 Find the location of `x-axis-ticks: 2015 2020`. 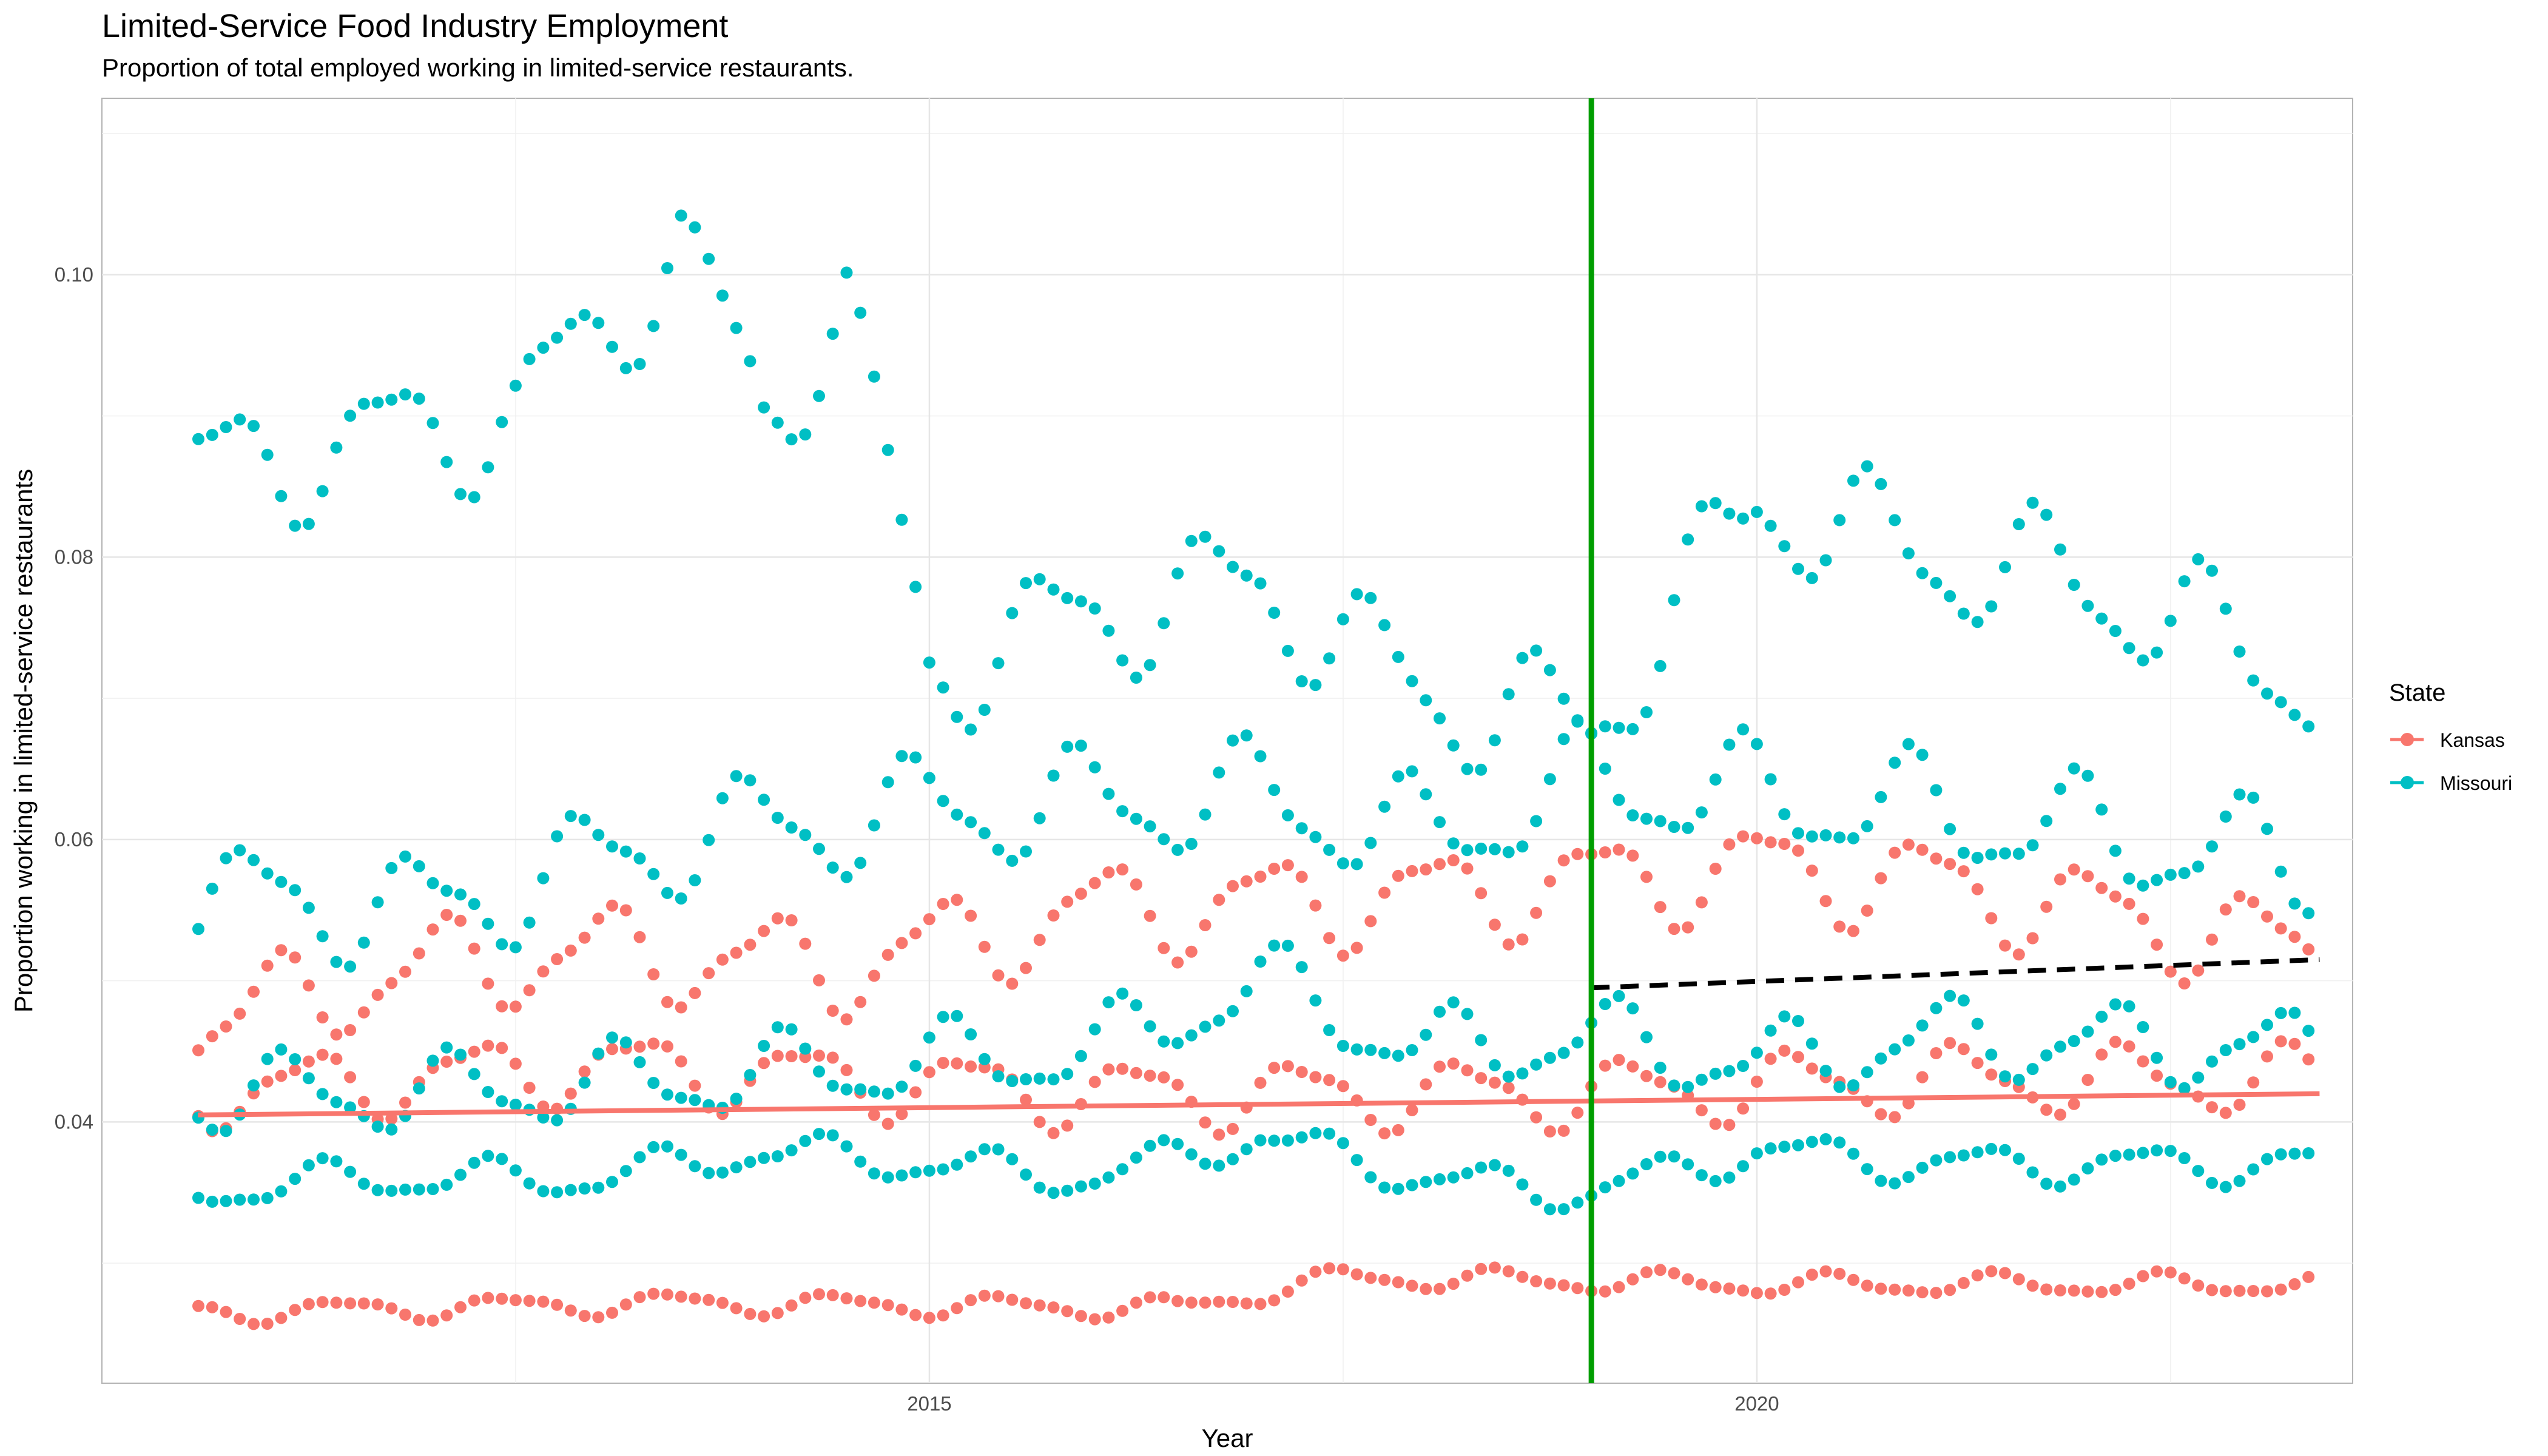

x-axis-ticks: 2015 2020 is located at coordinates (1343, 1403).